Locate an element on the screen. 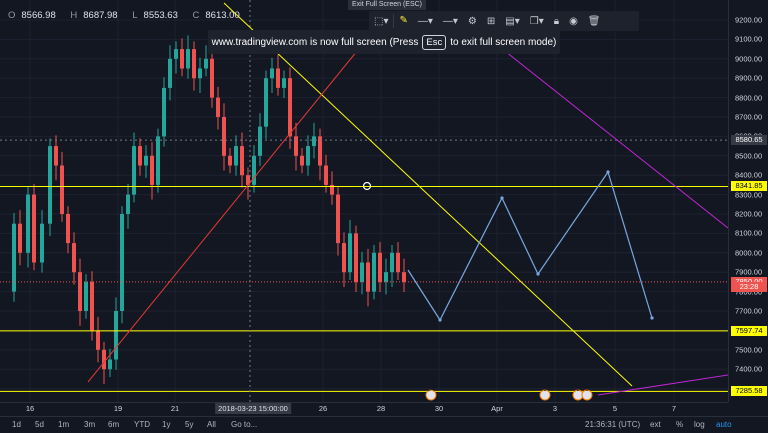 The width and height of the screenshot is (768, 433). price-tick: 8900.00 is located at coordinates (749, 78).